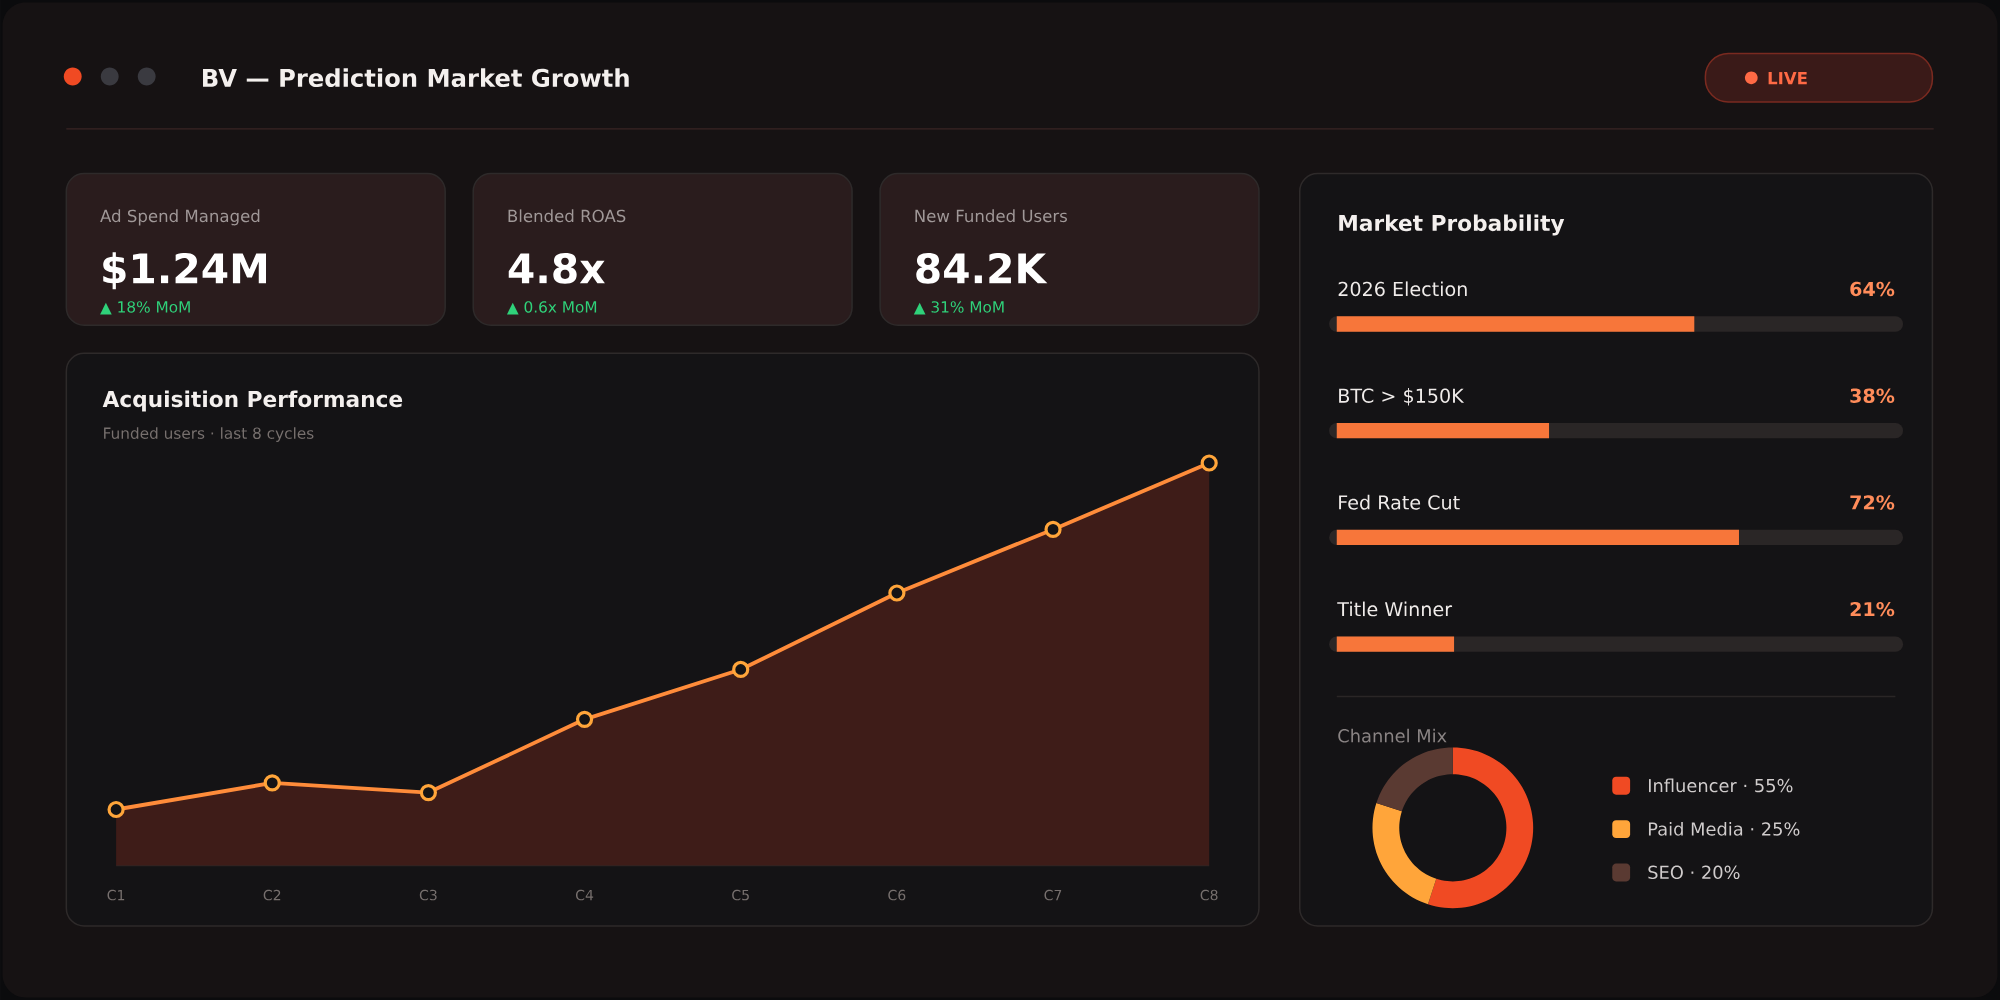  Describe the element at coordinates (585, 895) in the screenshot. I see `x-tick-label: C4` at that location.